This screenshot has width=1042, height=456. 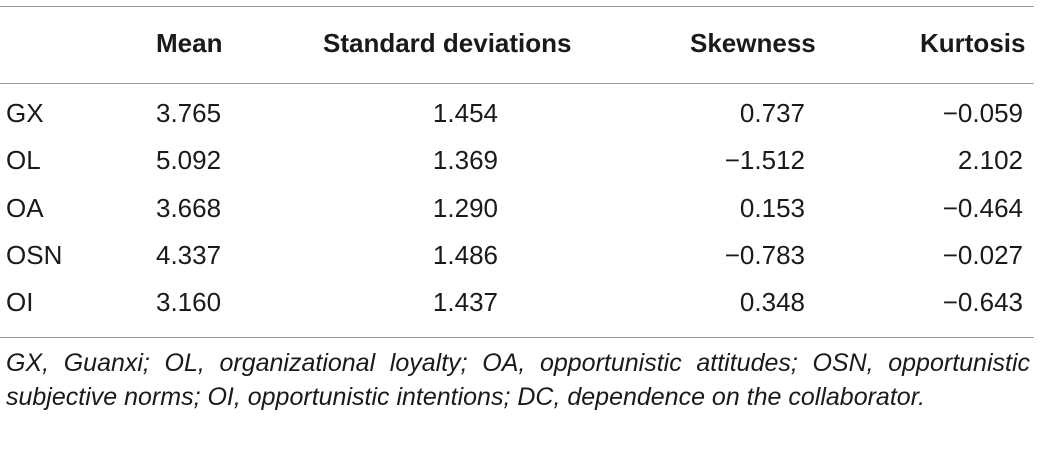 What do you see at coordinates (764, 255) in the screenshot?
I see `cell-skewness: −0.783` at bounding box center [764, 255].